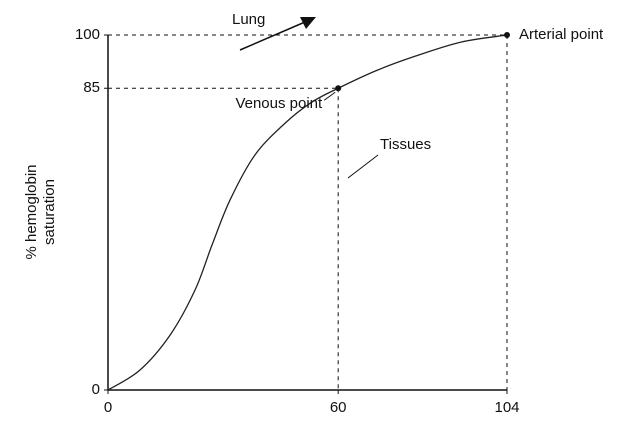 The width and height of the screenshot is (640, 437). What do you see at coordinates (96, 389) in the screenshot?
I see `y-tick-label: 0` at bounding box center [96, 389].